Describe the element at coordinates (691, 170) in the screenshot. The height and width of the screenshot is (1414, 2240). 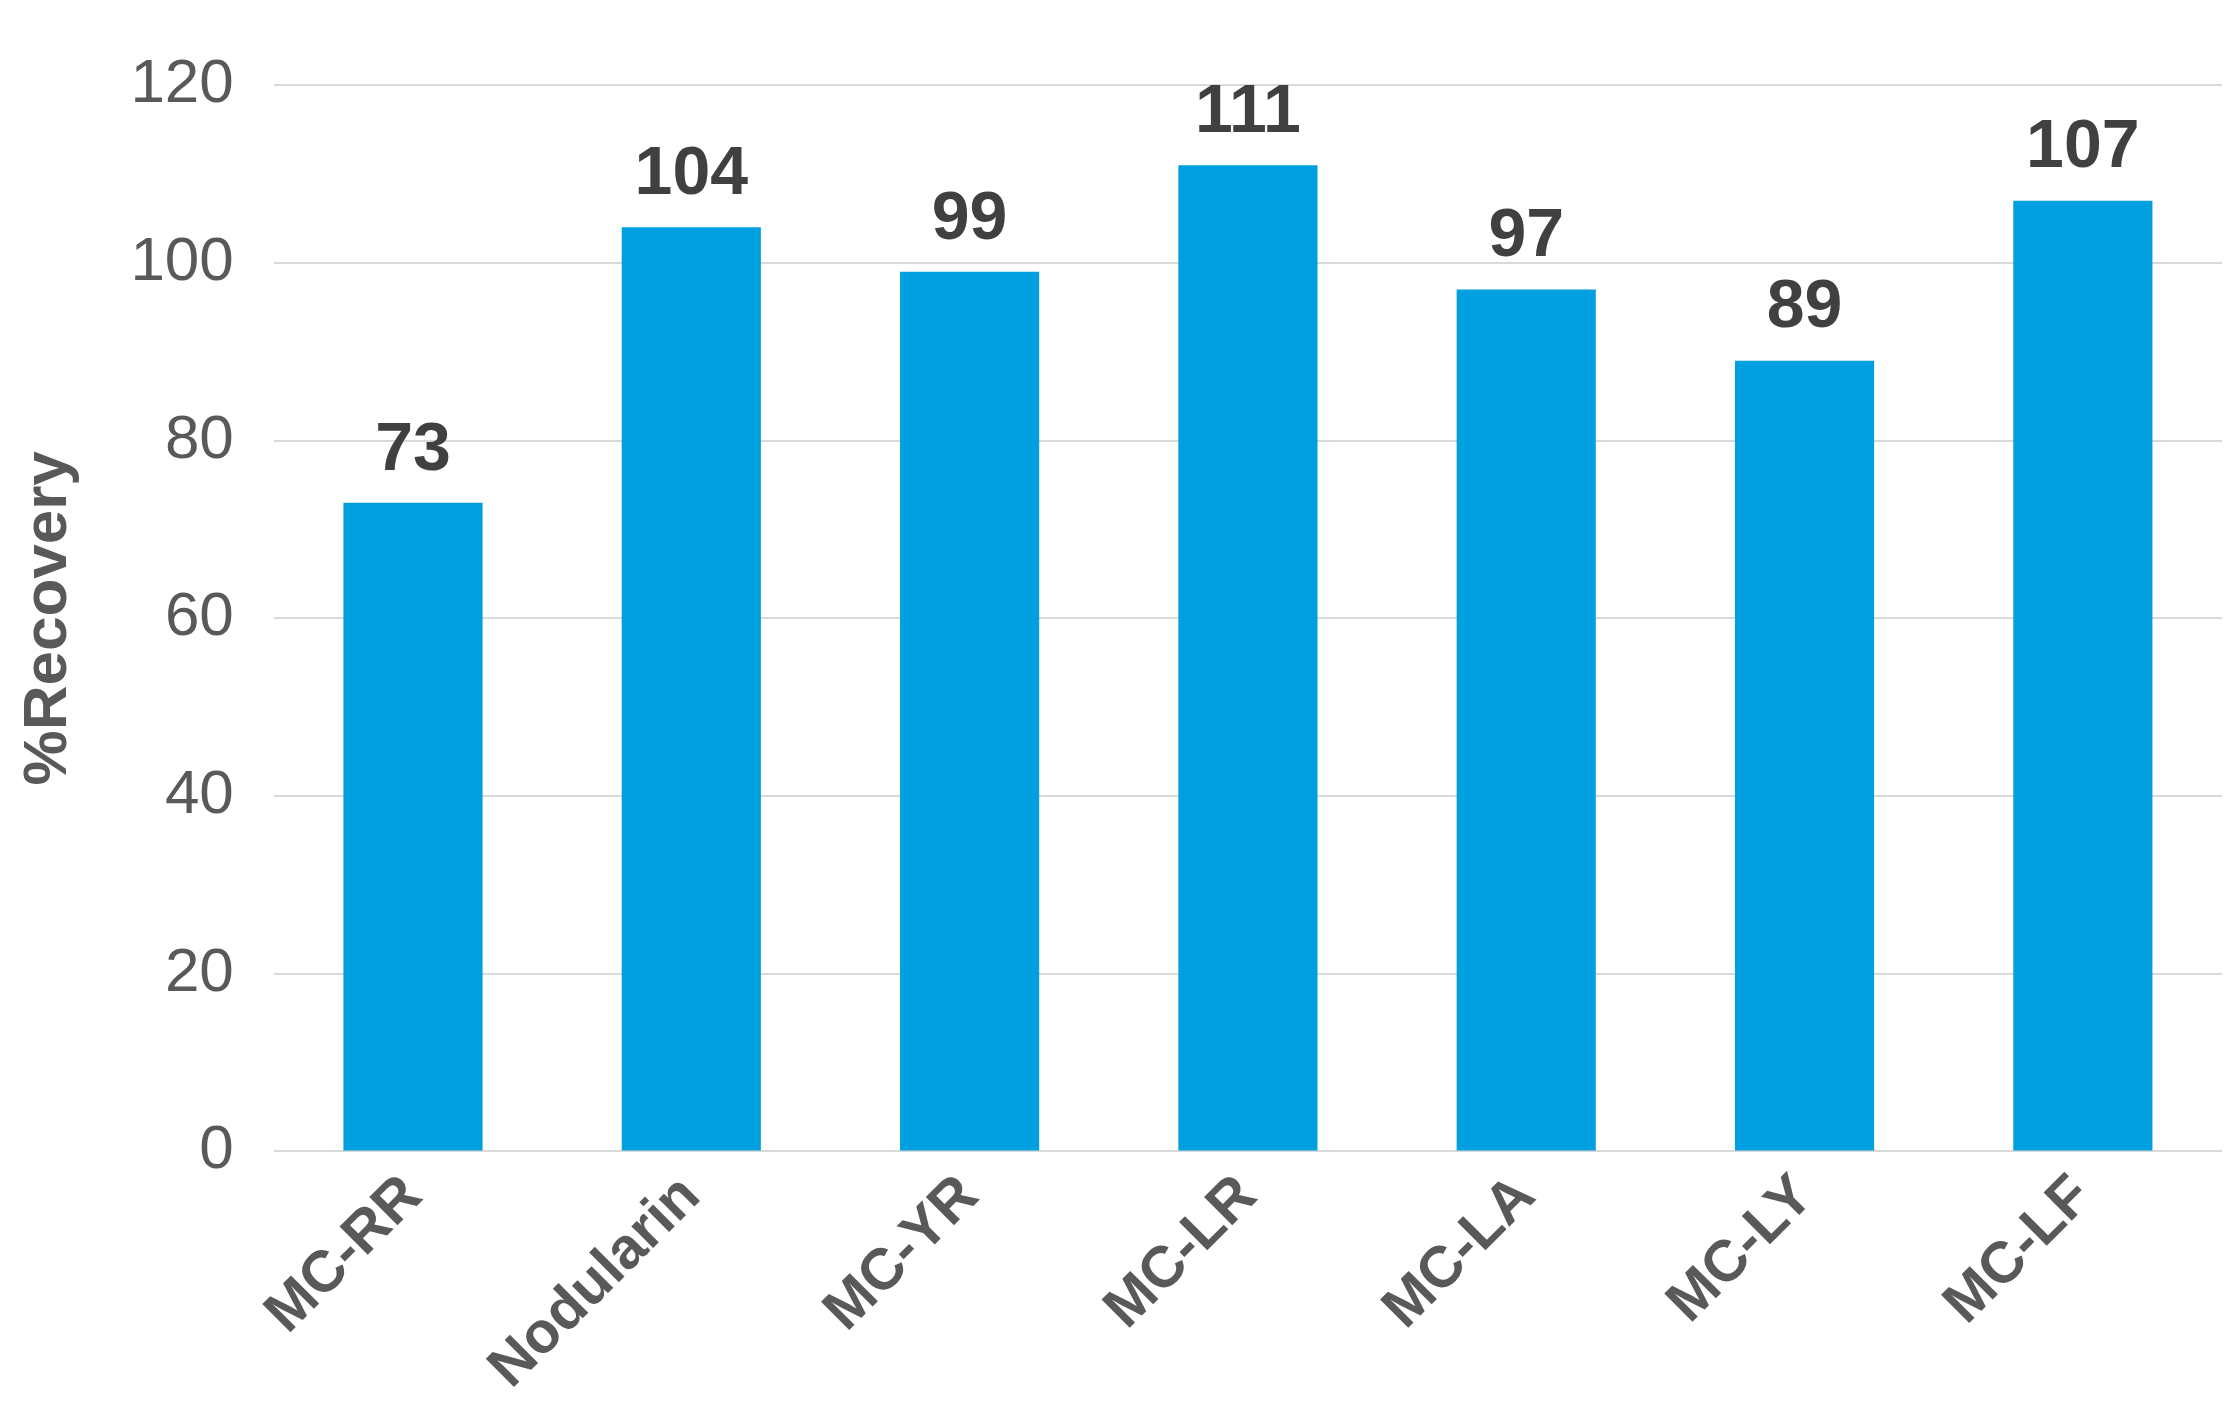
I see `data-label: 104` at that location.